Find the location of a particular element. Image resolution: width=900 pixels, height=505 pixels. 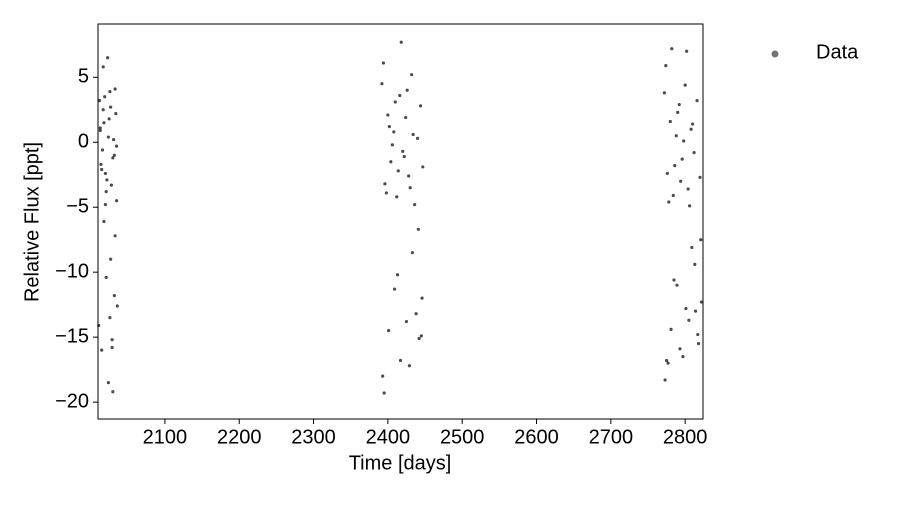

y-tick-label: −20 is located at coordinates (72, 401).